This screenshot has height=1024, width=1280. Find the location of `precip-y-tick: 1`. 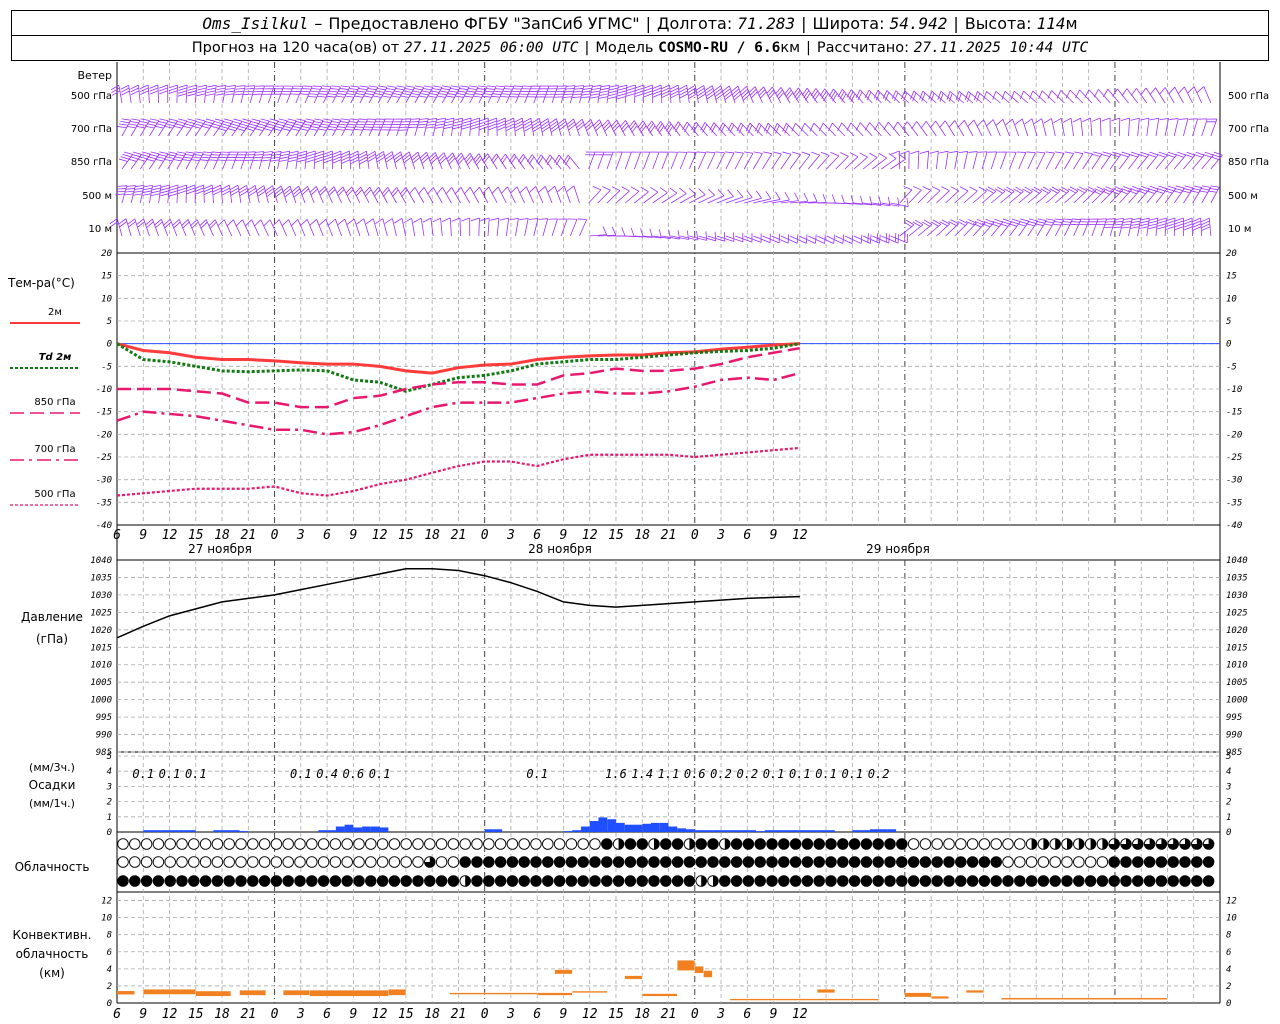

precip-y-tick: 1 is located at coordinates (109, 818).